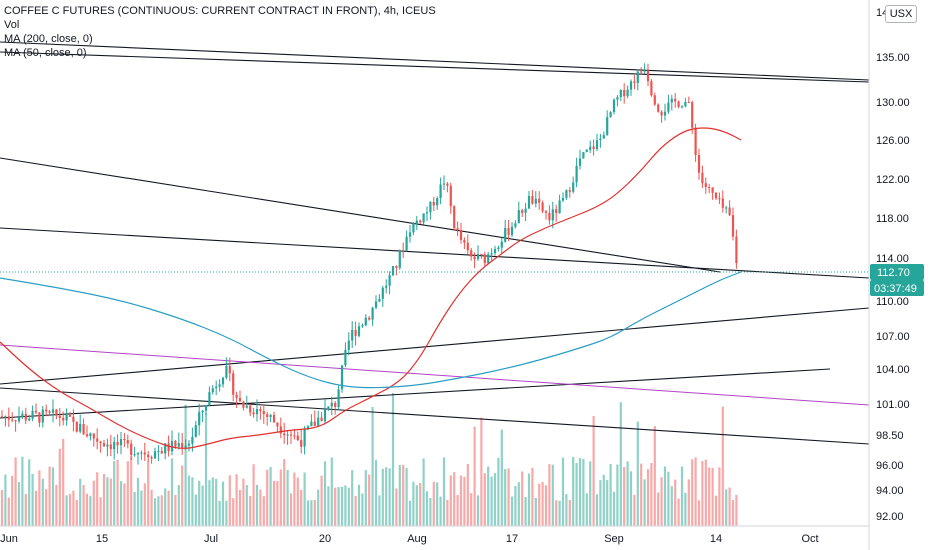  What do you see at coordinates (892, 259) in the screenshot?
I see `price-tick-5: 114.00` at bounding box center [892, 259].